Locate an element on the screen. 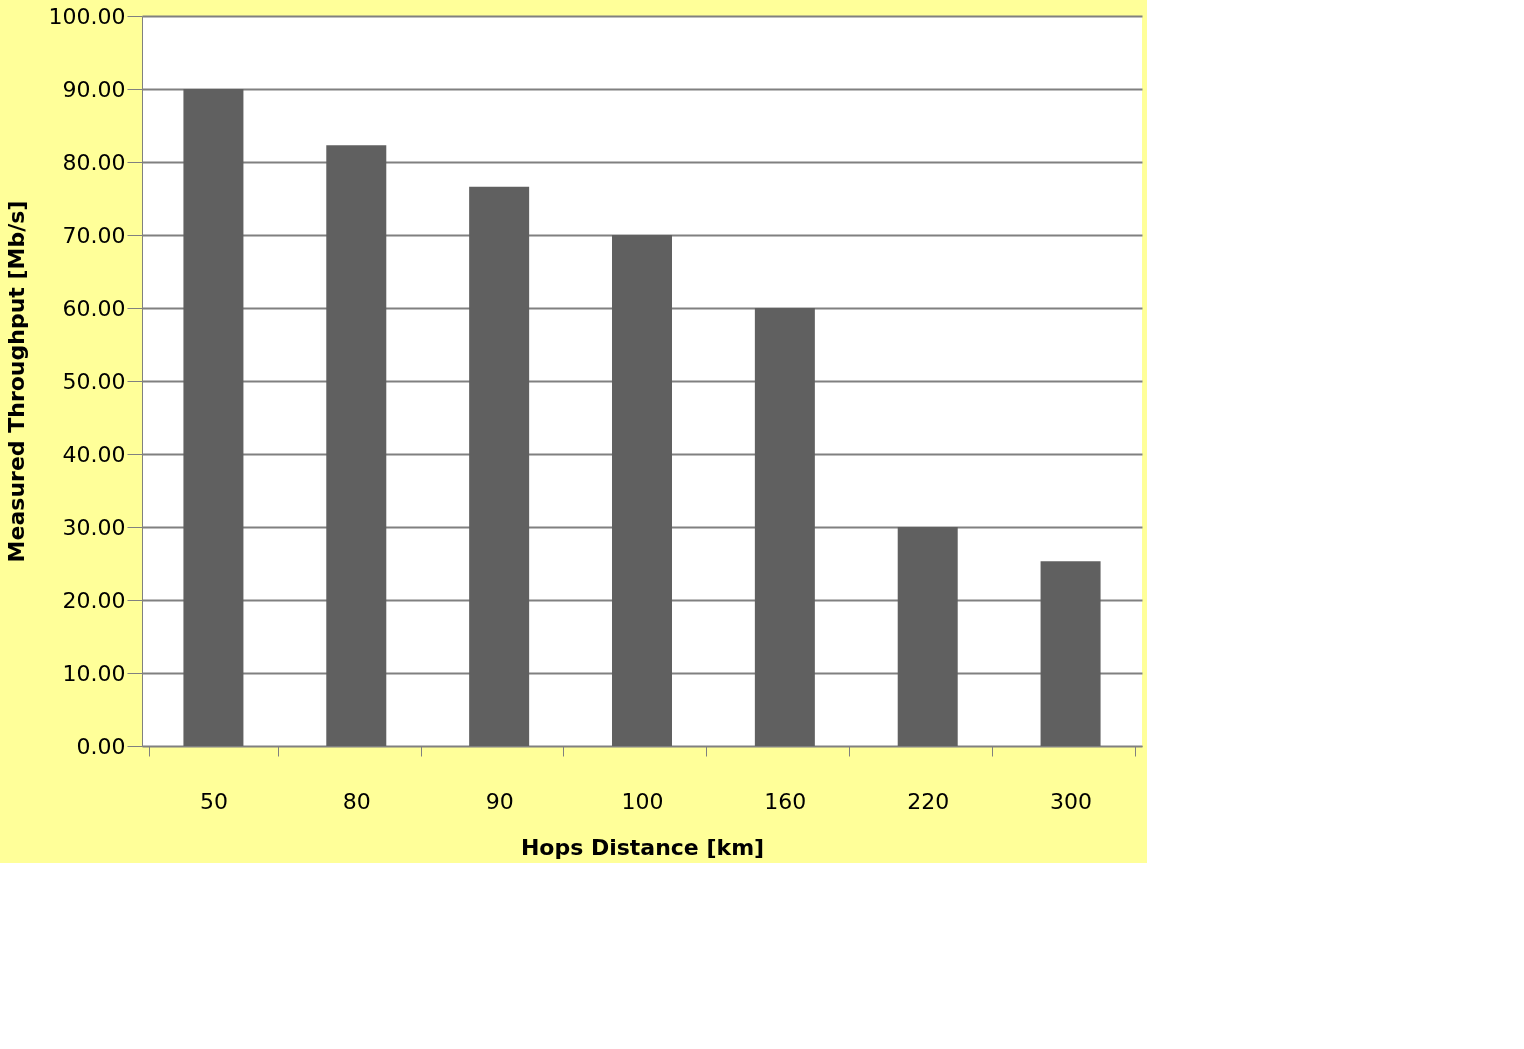 This screenshot has height=1049, width=1524. y-tick-label: 20.00 is located at coordinates (94, 600).